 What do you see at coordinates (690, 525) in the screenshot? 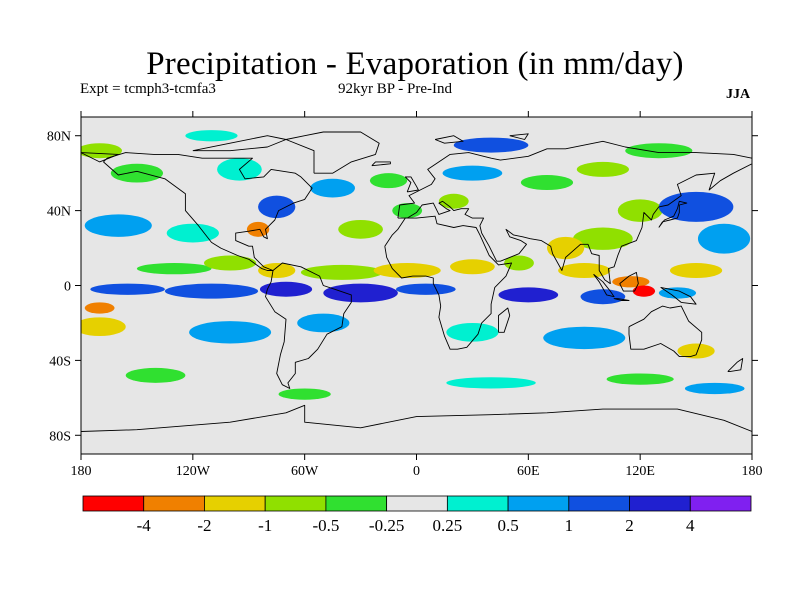
I see `colorbar-label: 4` at bounding box center [690, 525].